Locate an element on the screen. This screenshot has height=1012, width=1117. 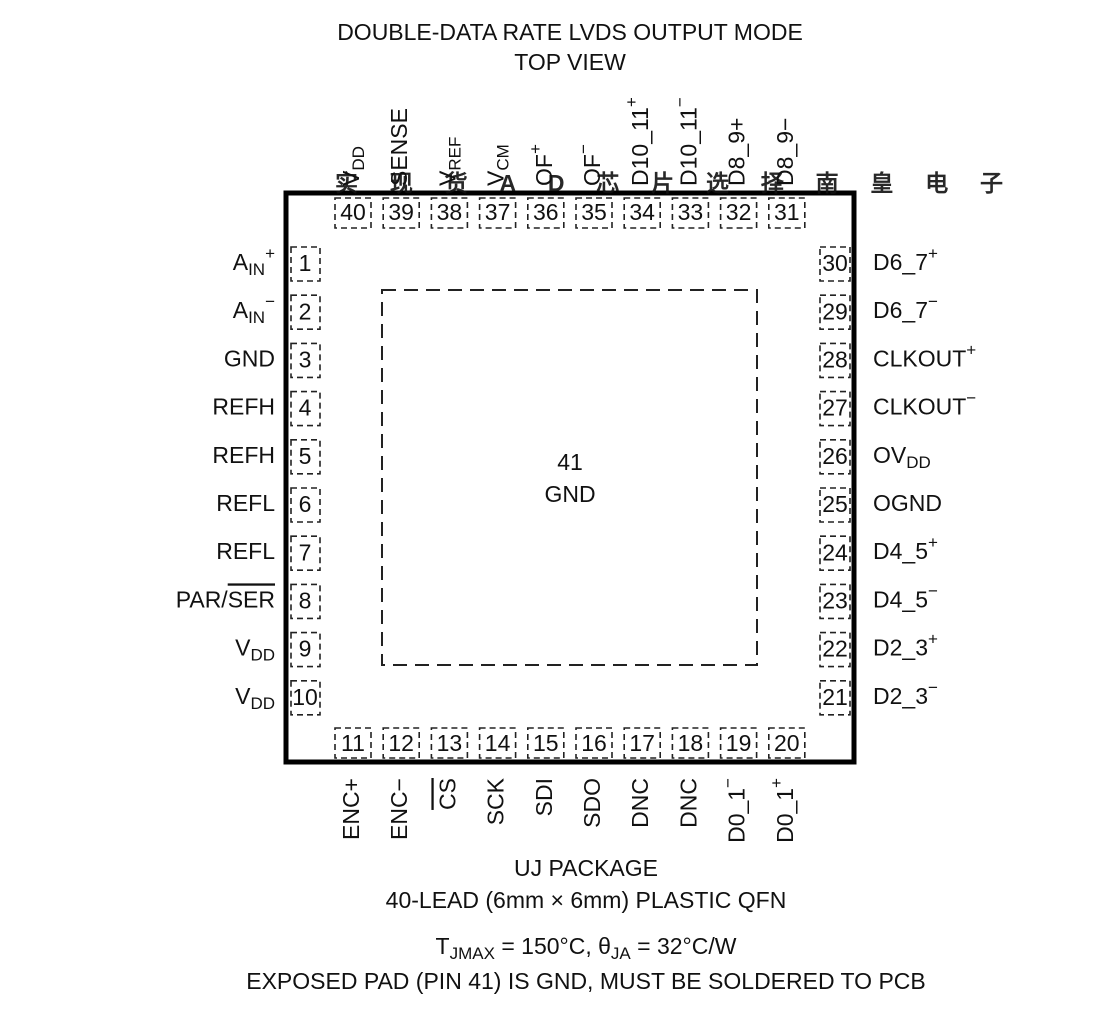
pin-number: 21 is located at coordinates (835, 697).